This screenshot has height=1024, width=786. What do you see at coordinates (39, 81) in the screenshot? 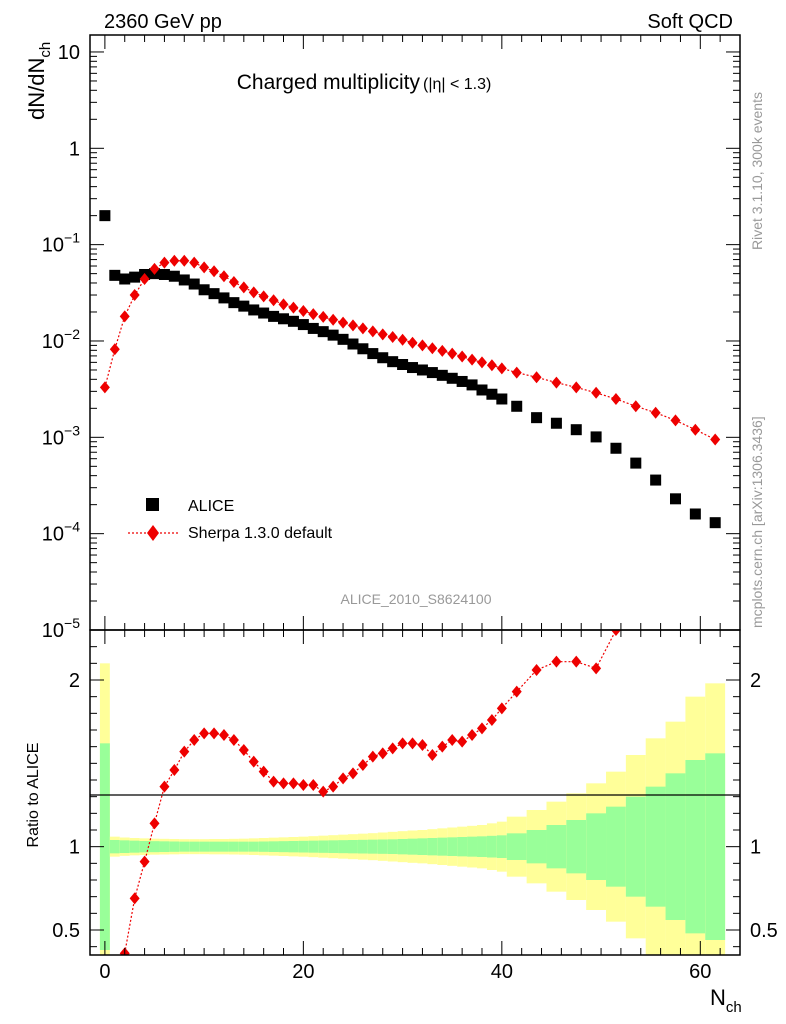
I see `svg-text: dN/dNch` at bounding box center [39, 81].